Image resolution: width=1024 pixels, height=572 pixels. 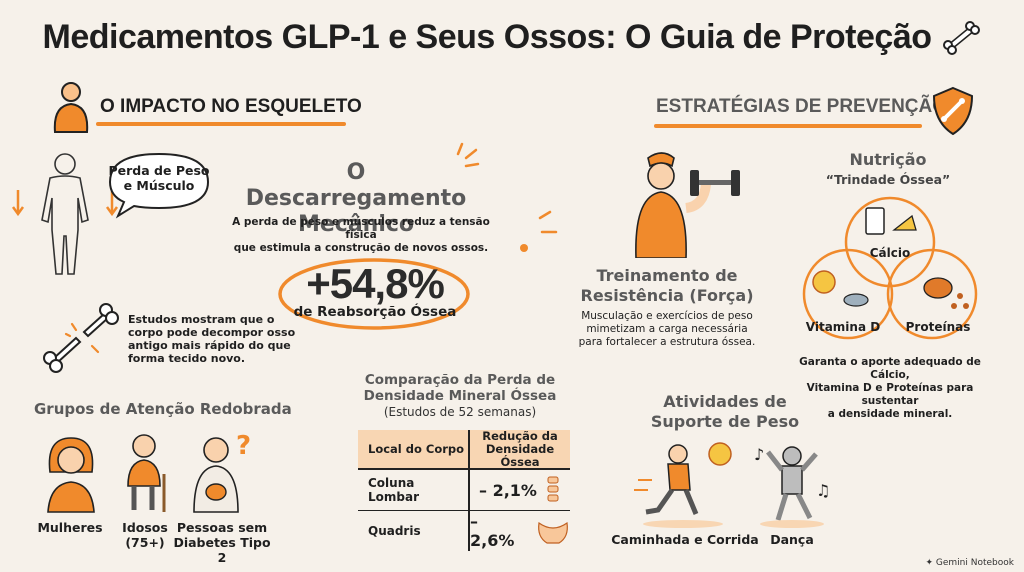 I want to click on comparison-row: Quadris – 2,6%, so click(x=464, y=531).